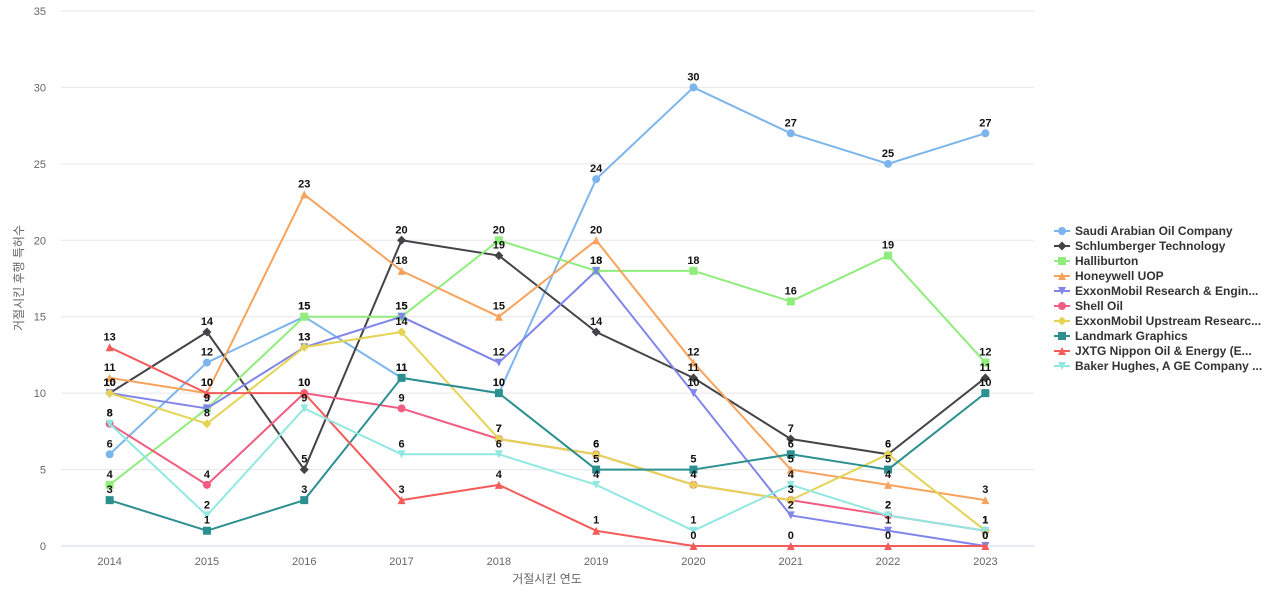  Describe the element at coordinates (40, 394) in the screenshot. I see `y-tick-label: 10` at that location.